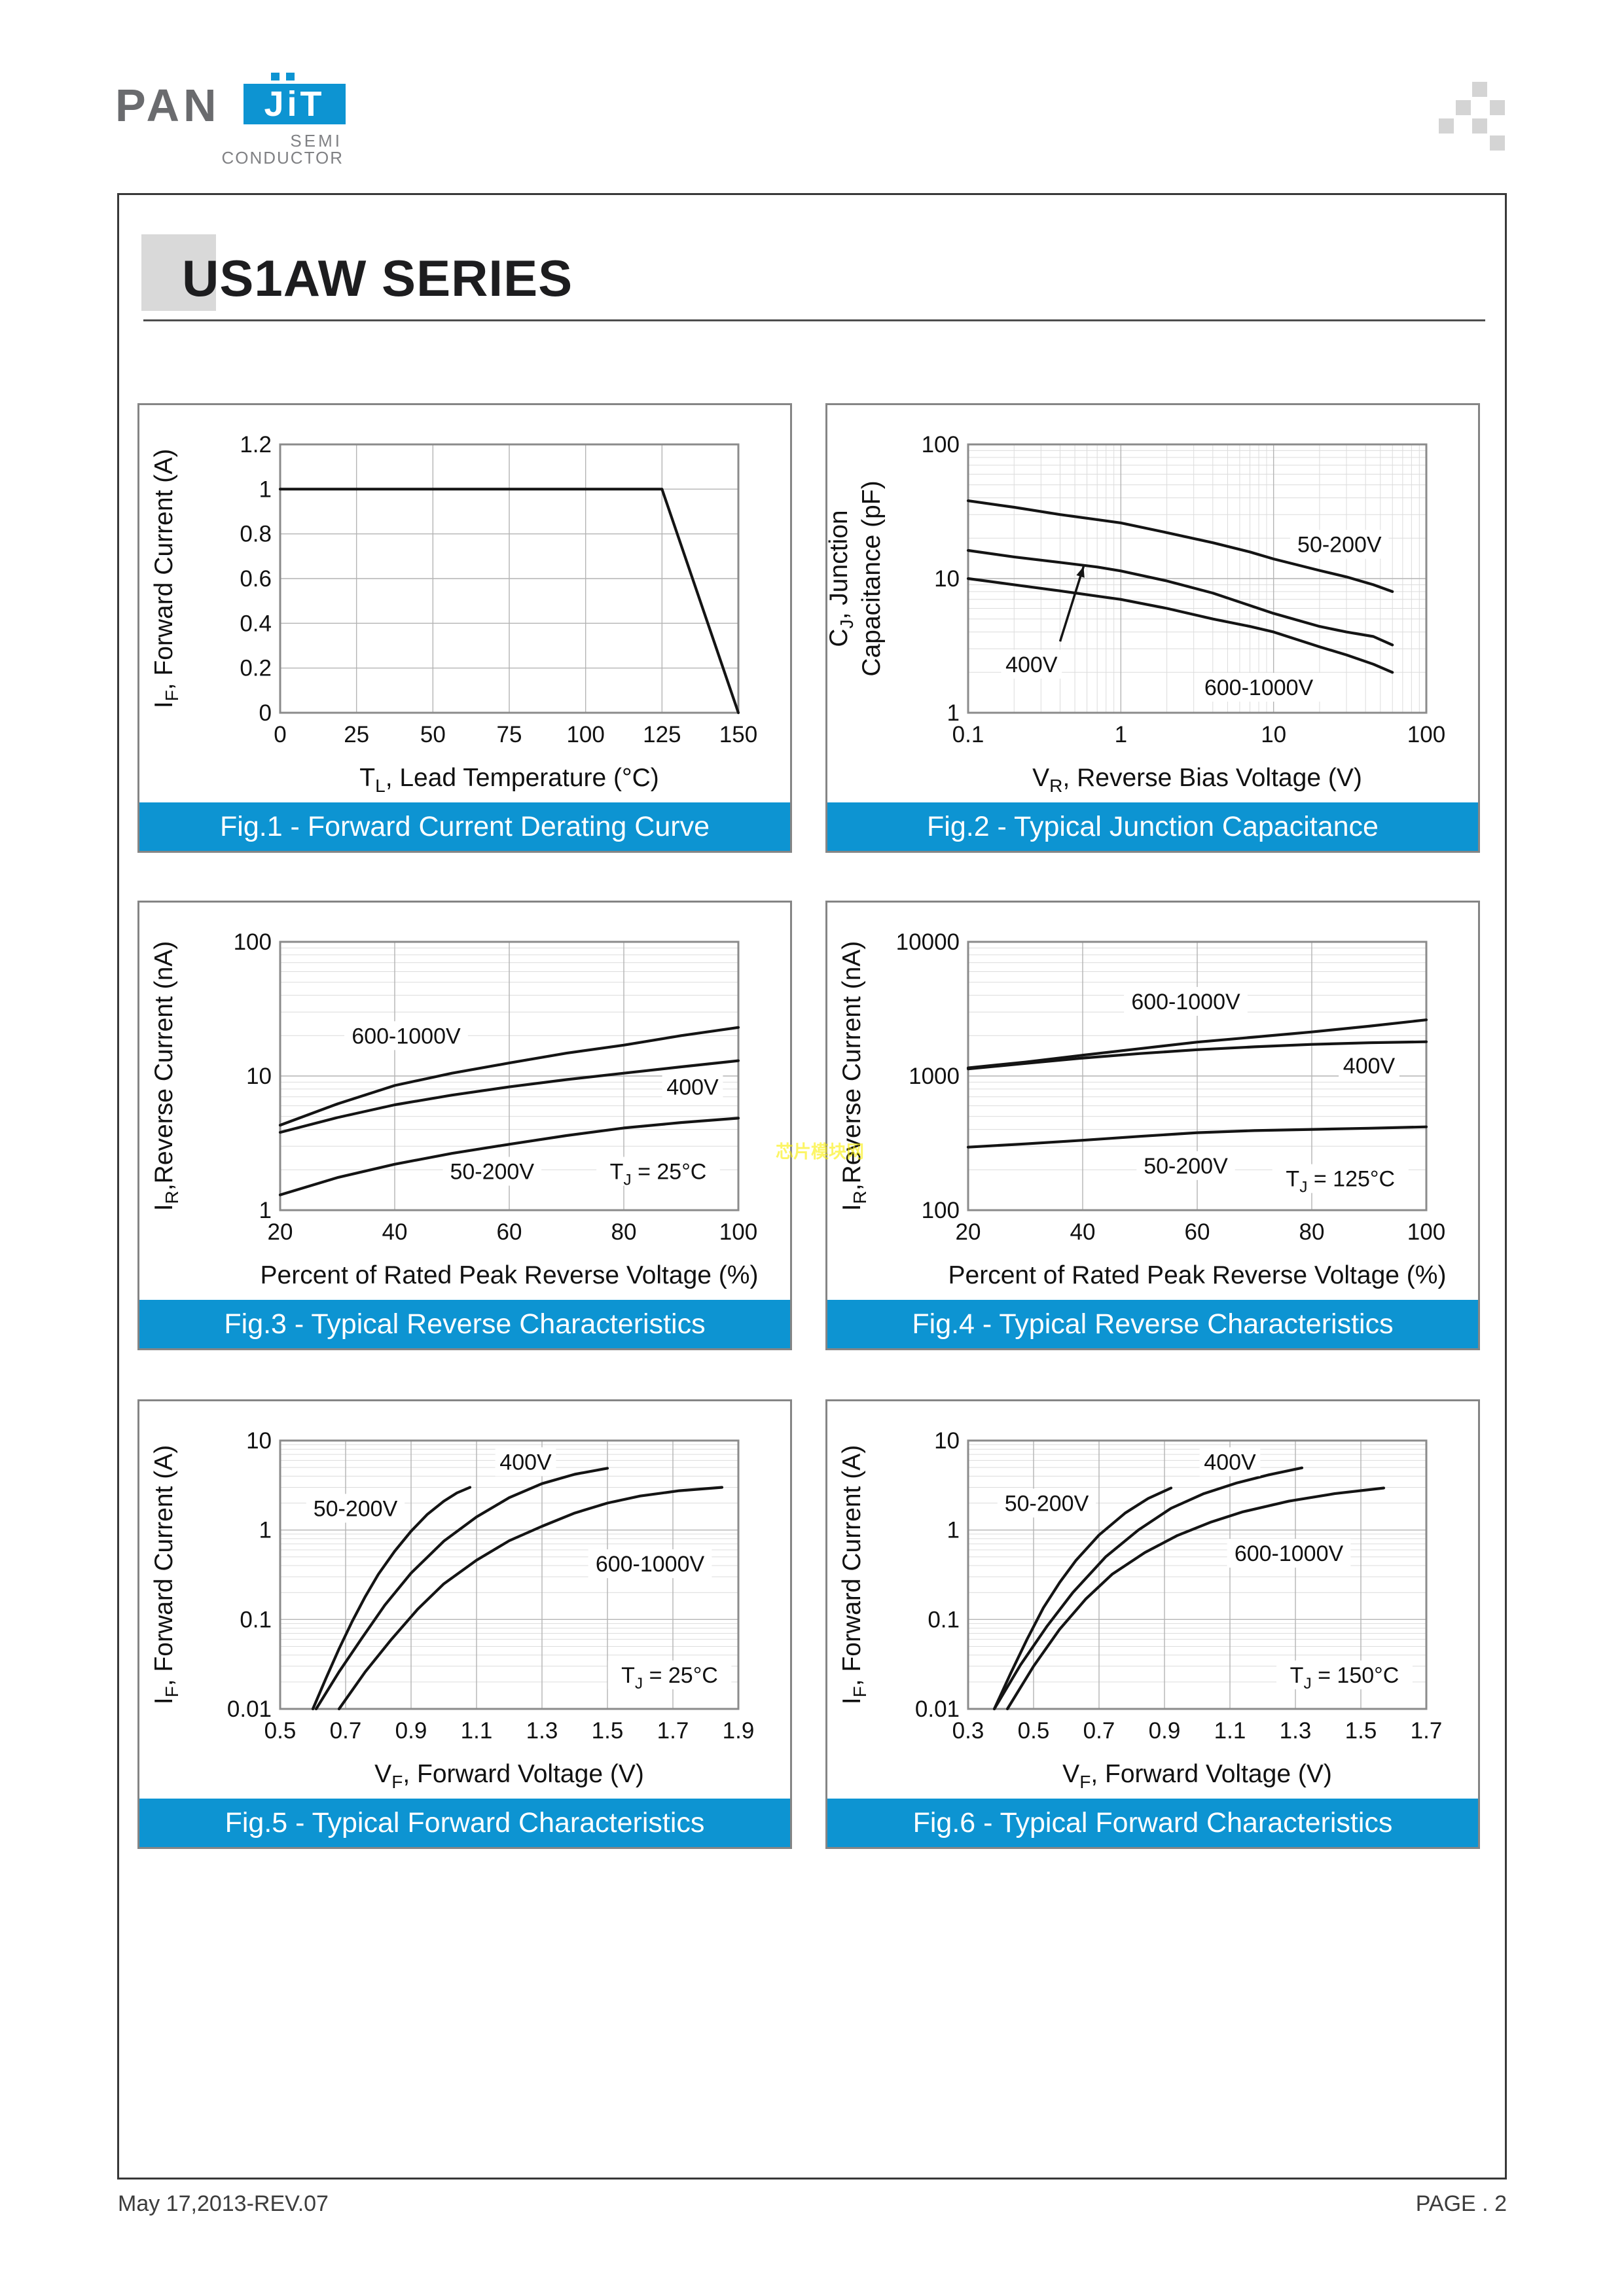 The height and width of the screenshot is (2296, 1624). Describe the element at coordinates (1230, 1731) in the screenshot. I see `svg-text: 1.1` at that location.